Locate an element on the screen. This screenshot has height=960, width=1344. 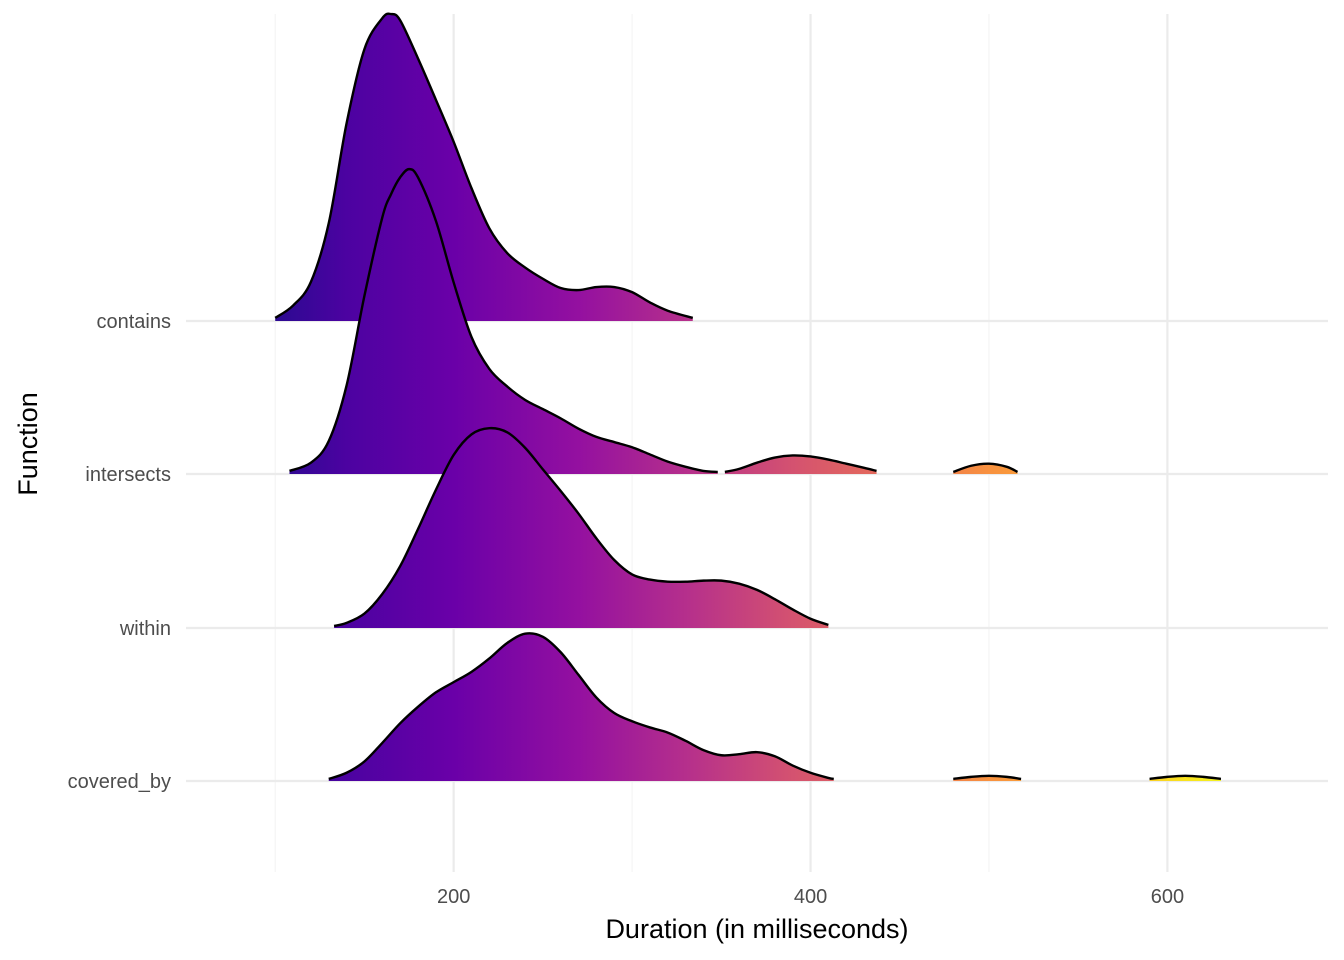
ridge-covered-by is located at coordinates (775, 706).